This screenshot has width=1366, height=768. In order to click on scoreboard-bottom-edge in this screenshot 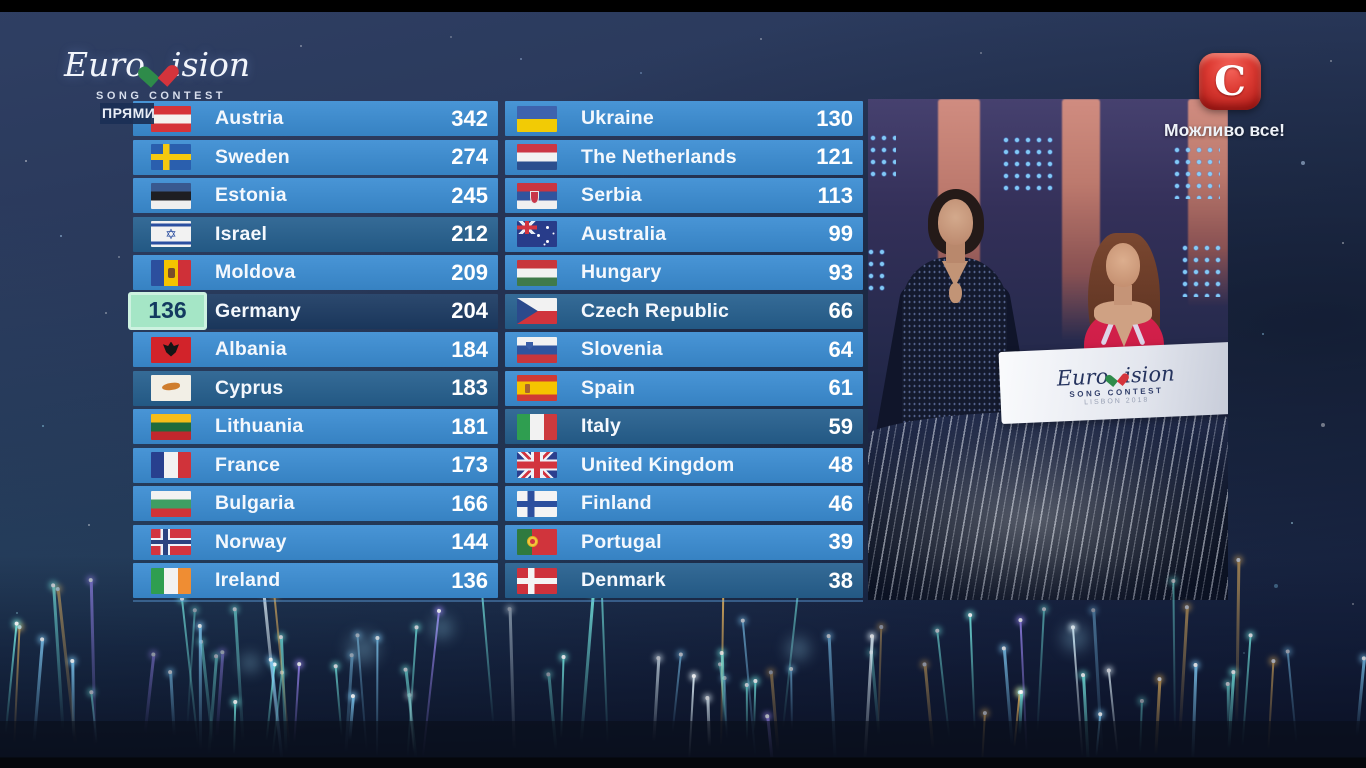, I will do `click(498, 600)`.